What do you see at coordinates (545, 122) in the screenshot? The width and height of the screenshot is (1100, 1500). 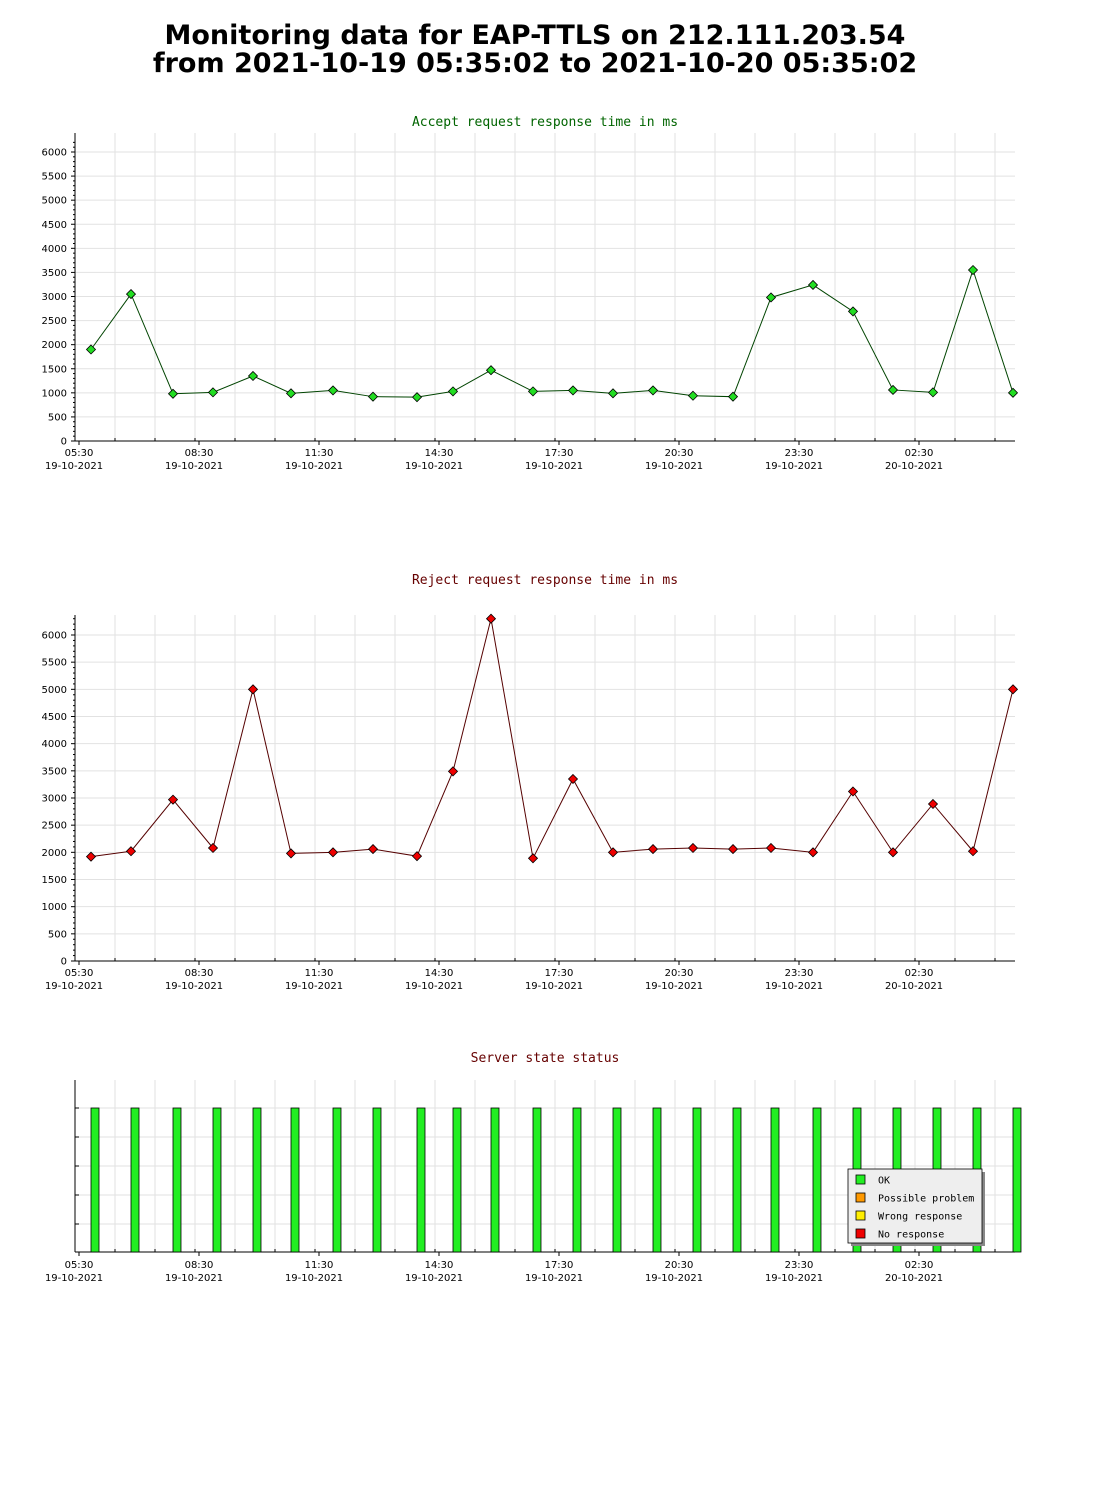 I see `chart-title: Accept request response time in ms` at bounding box center [545, 122].